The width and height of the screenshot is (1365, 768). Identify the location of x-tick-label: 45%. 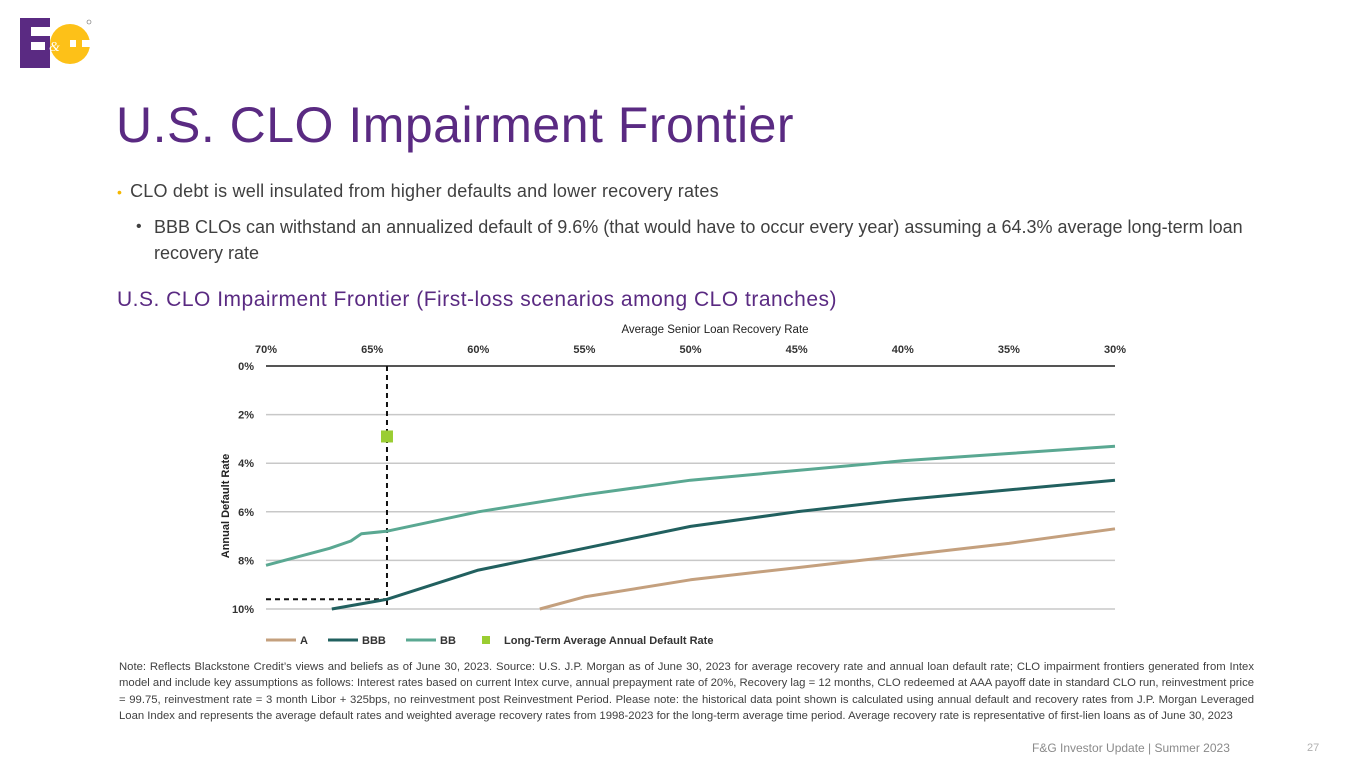
(797, 350).